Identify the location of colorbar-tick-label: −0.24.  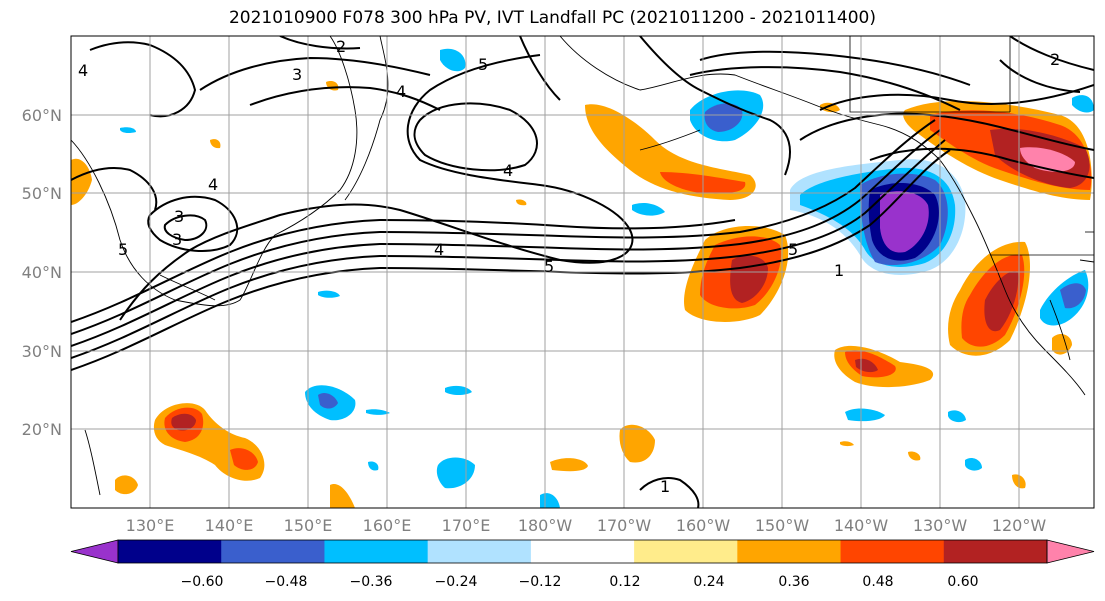
(456, 582).